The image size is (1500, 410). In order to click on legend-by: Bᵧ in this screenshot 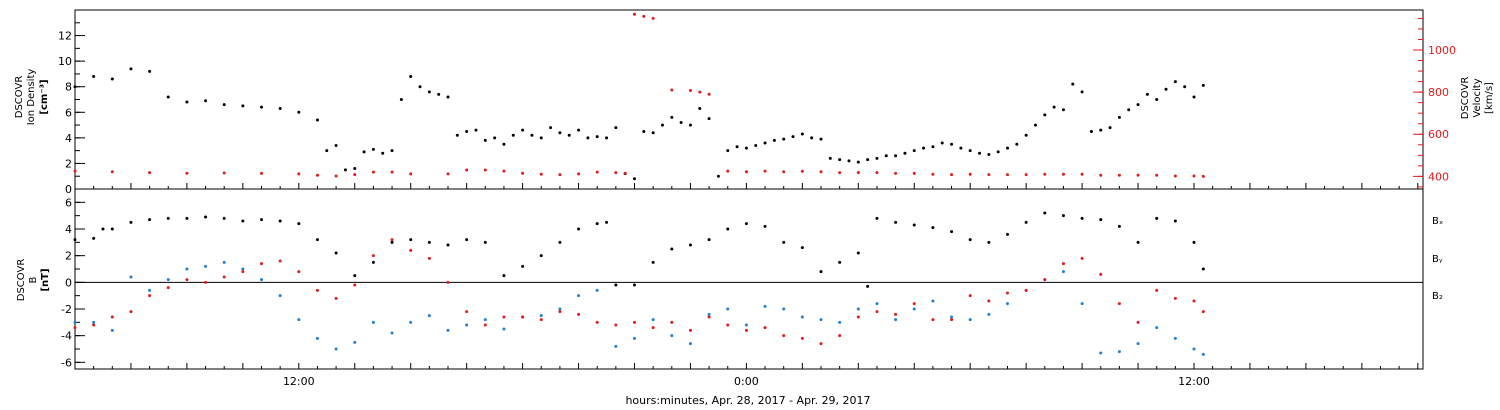, I will do `click(1437, 259)`.